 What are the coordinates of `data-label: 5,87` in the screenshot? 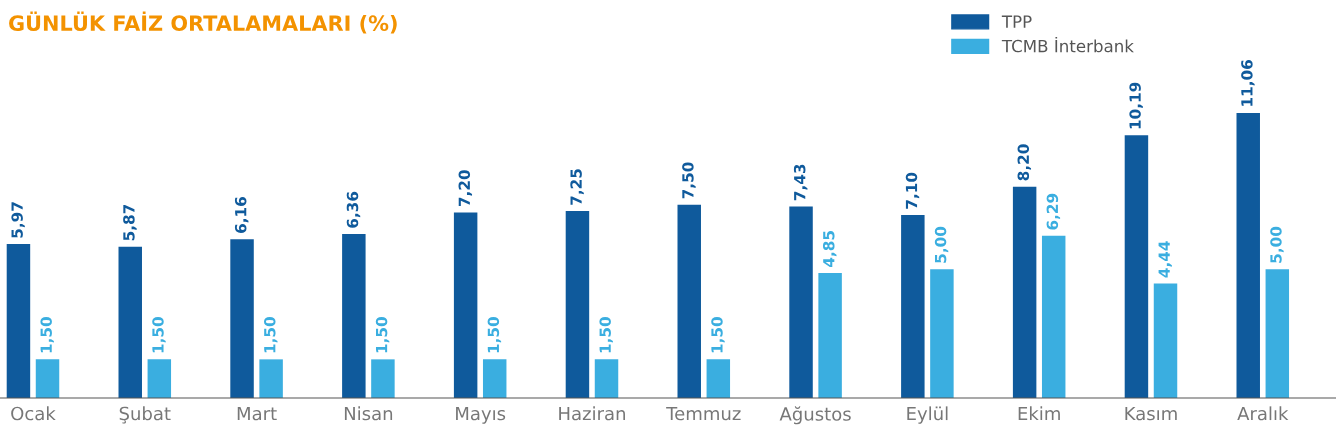 It's located at (130, 222).